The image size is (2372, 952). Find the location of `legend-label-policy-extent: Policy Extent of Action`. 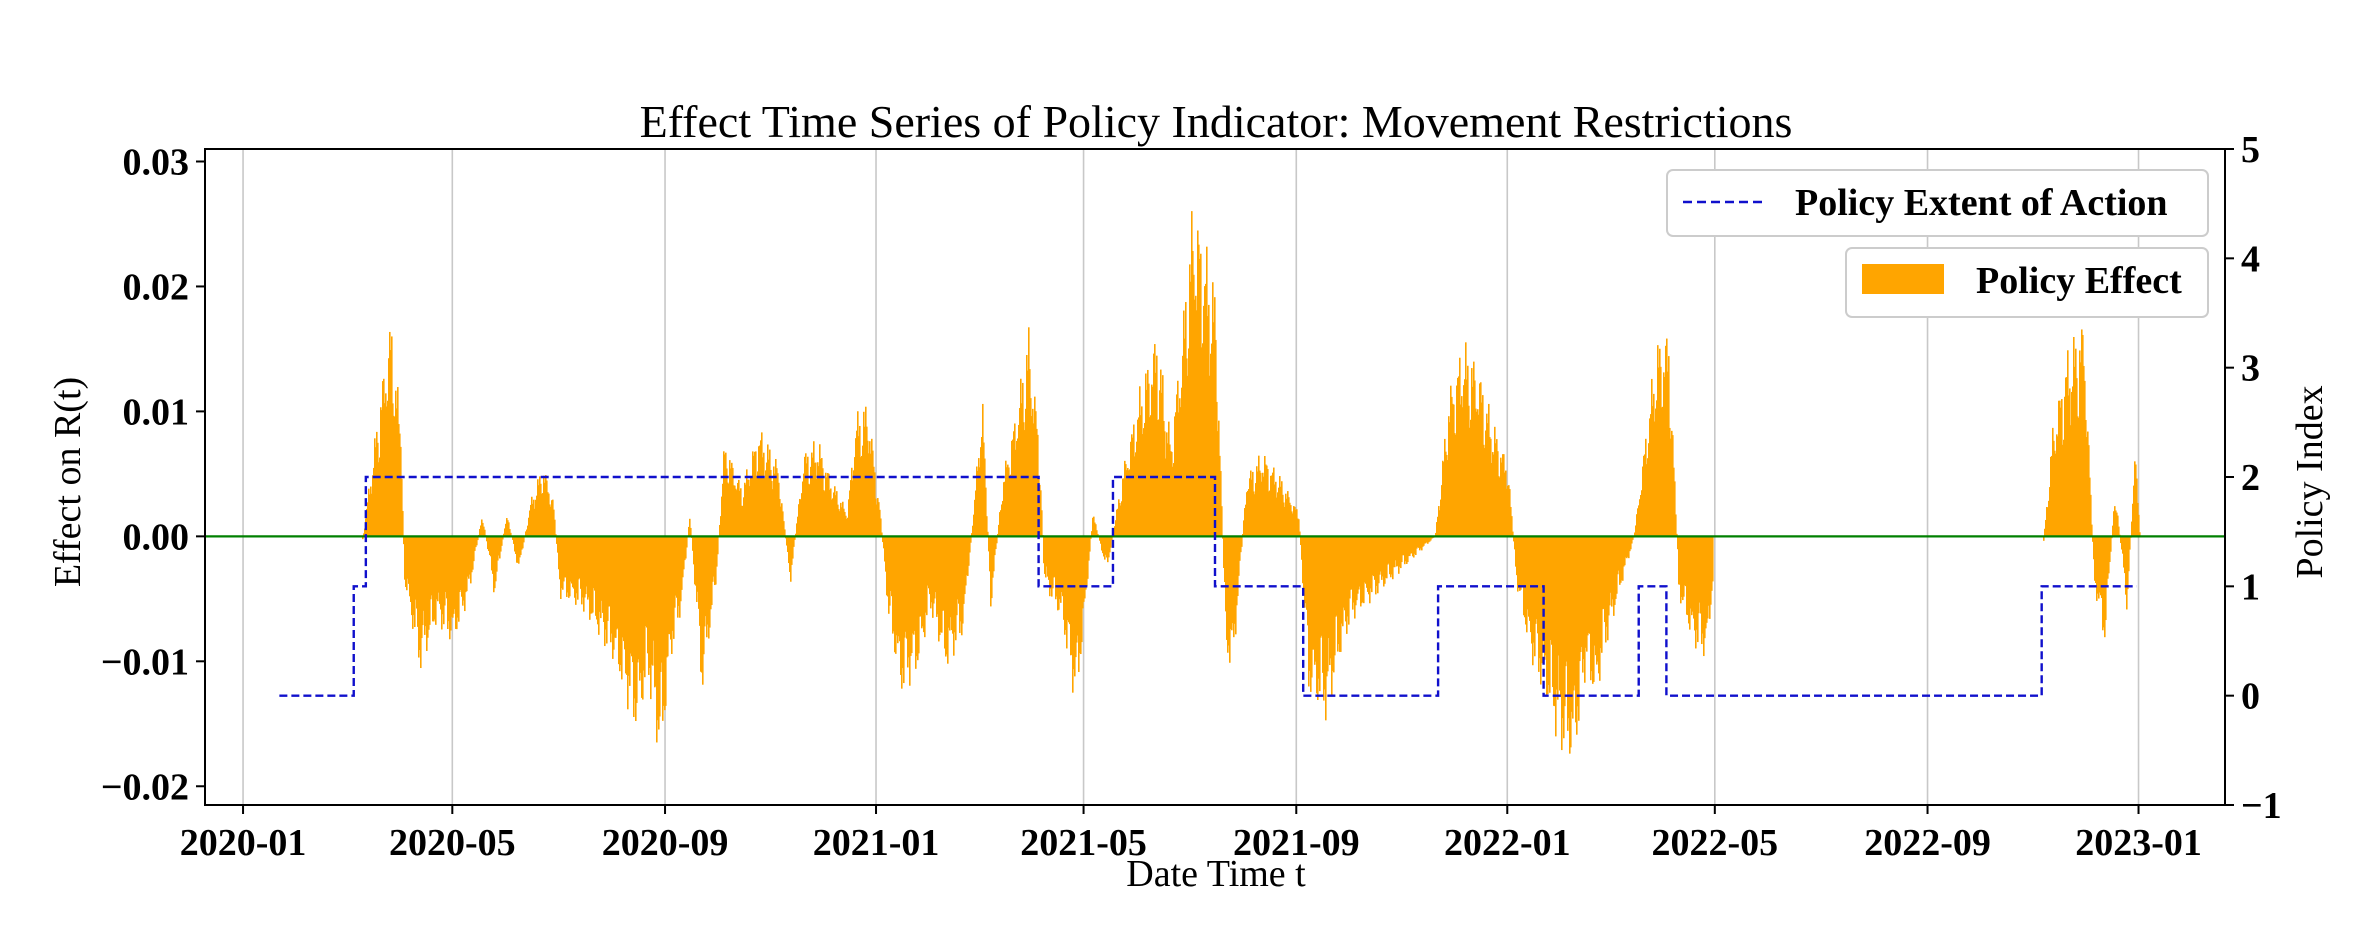

legend-label-policy-extent: Policy Extent of Action is located at coordinates (1981, 203).